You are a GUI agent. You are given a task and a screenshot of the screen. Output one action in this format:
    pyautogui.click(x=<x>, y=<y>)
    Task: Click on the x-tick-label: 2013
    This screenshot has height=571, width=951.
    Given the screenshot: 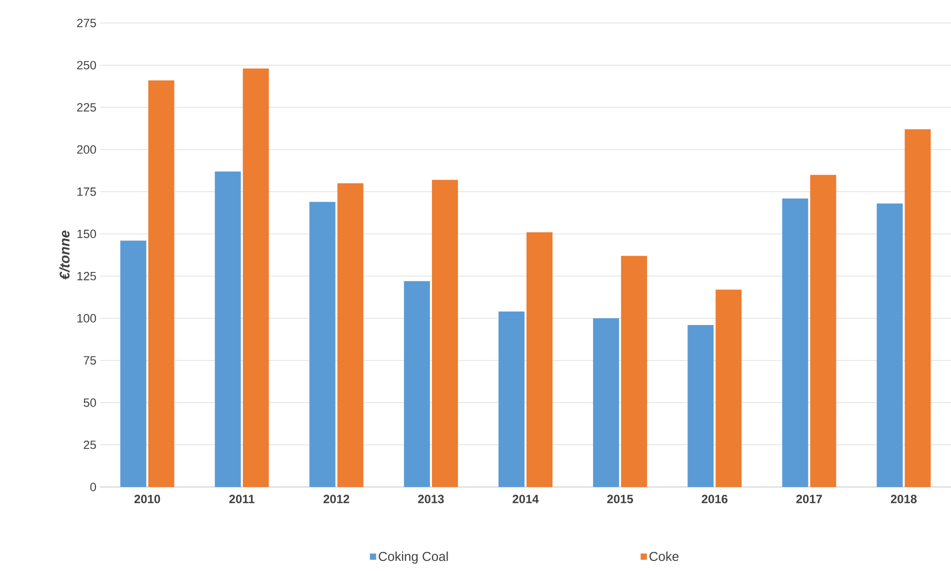 What is the action you would take?
    pyautogui.click(x=431, y=499)
    